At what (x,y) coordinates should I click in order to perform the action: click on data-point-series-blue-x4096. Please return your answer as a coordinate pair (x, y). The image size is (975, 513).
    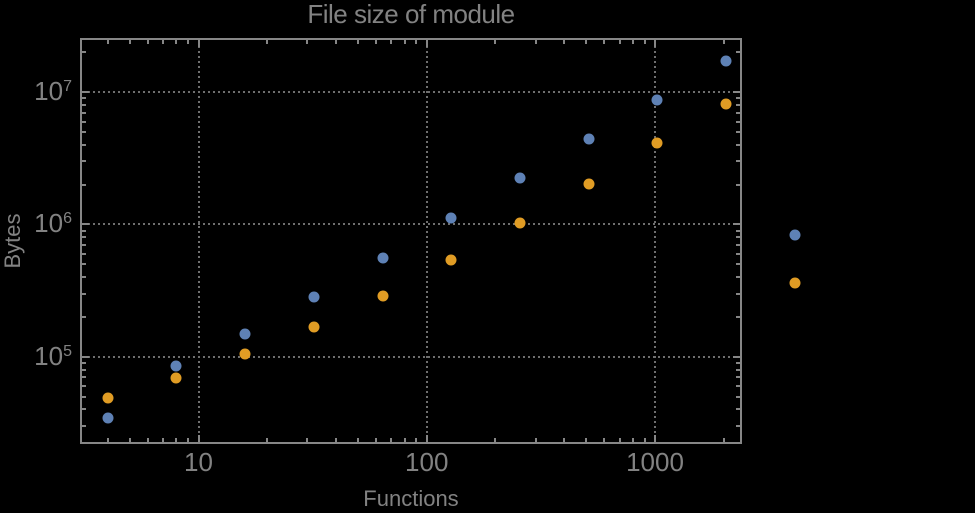
    Looking at the image, I should click on (795, 235).